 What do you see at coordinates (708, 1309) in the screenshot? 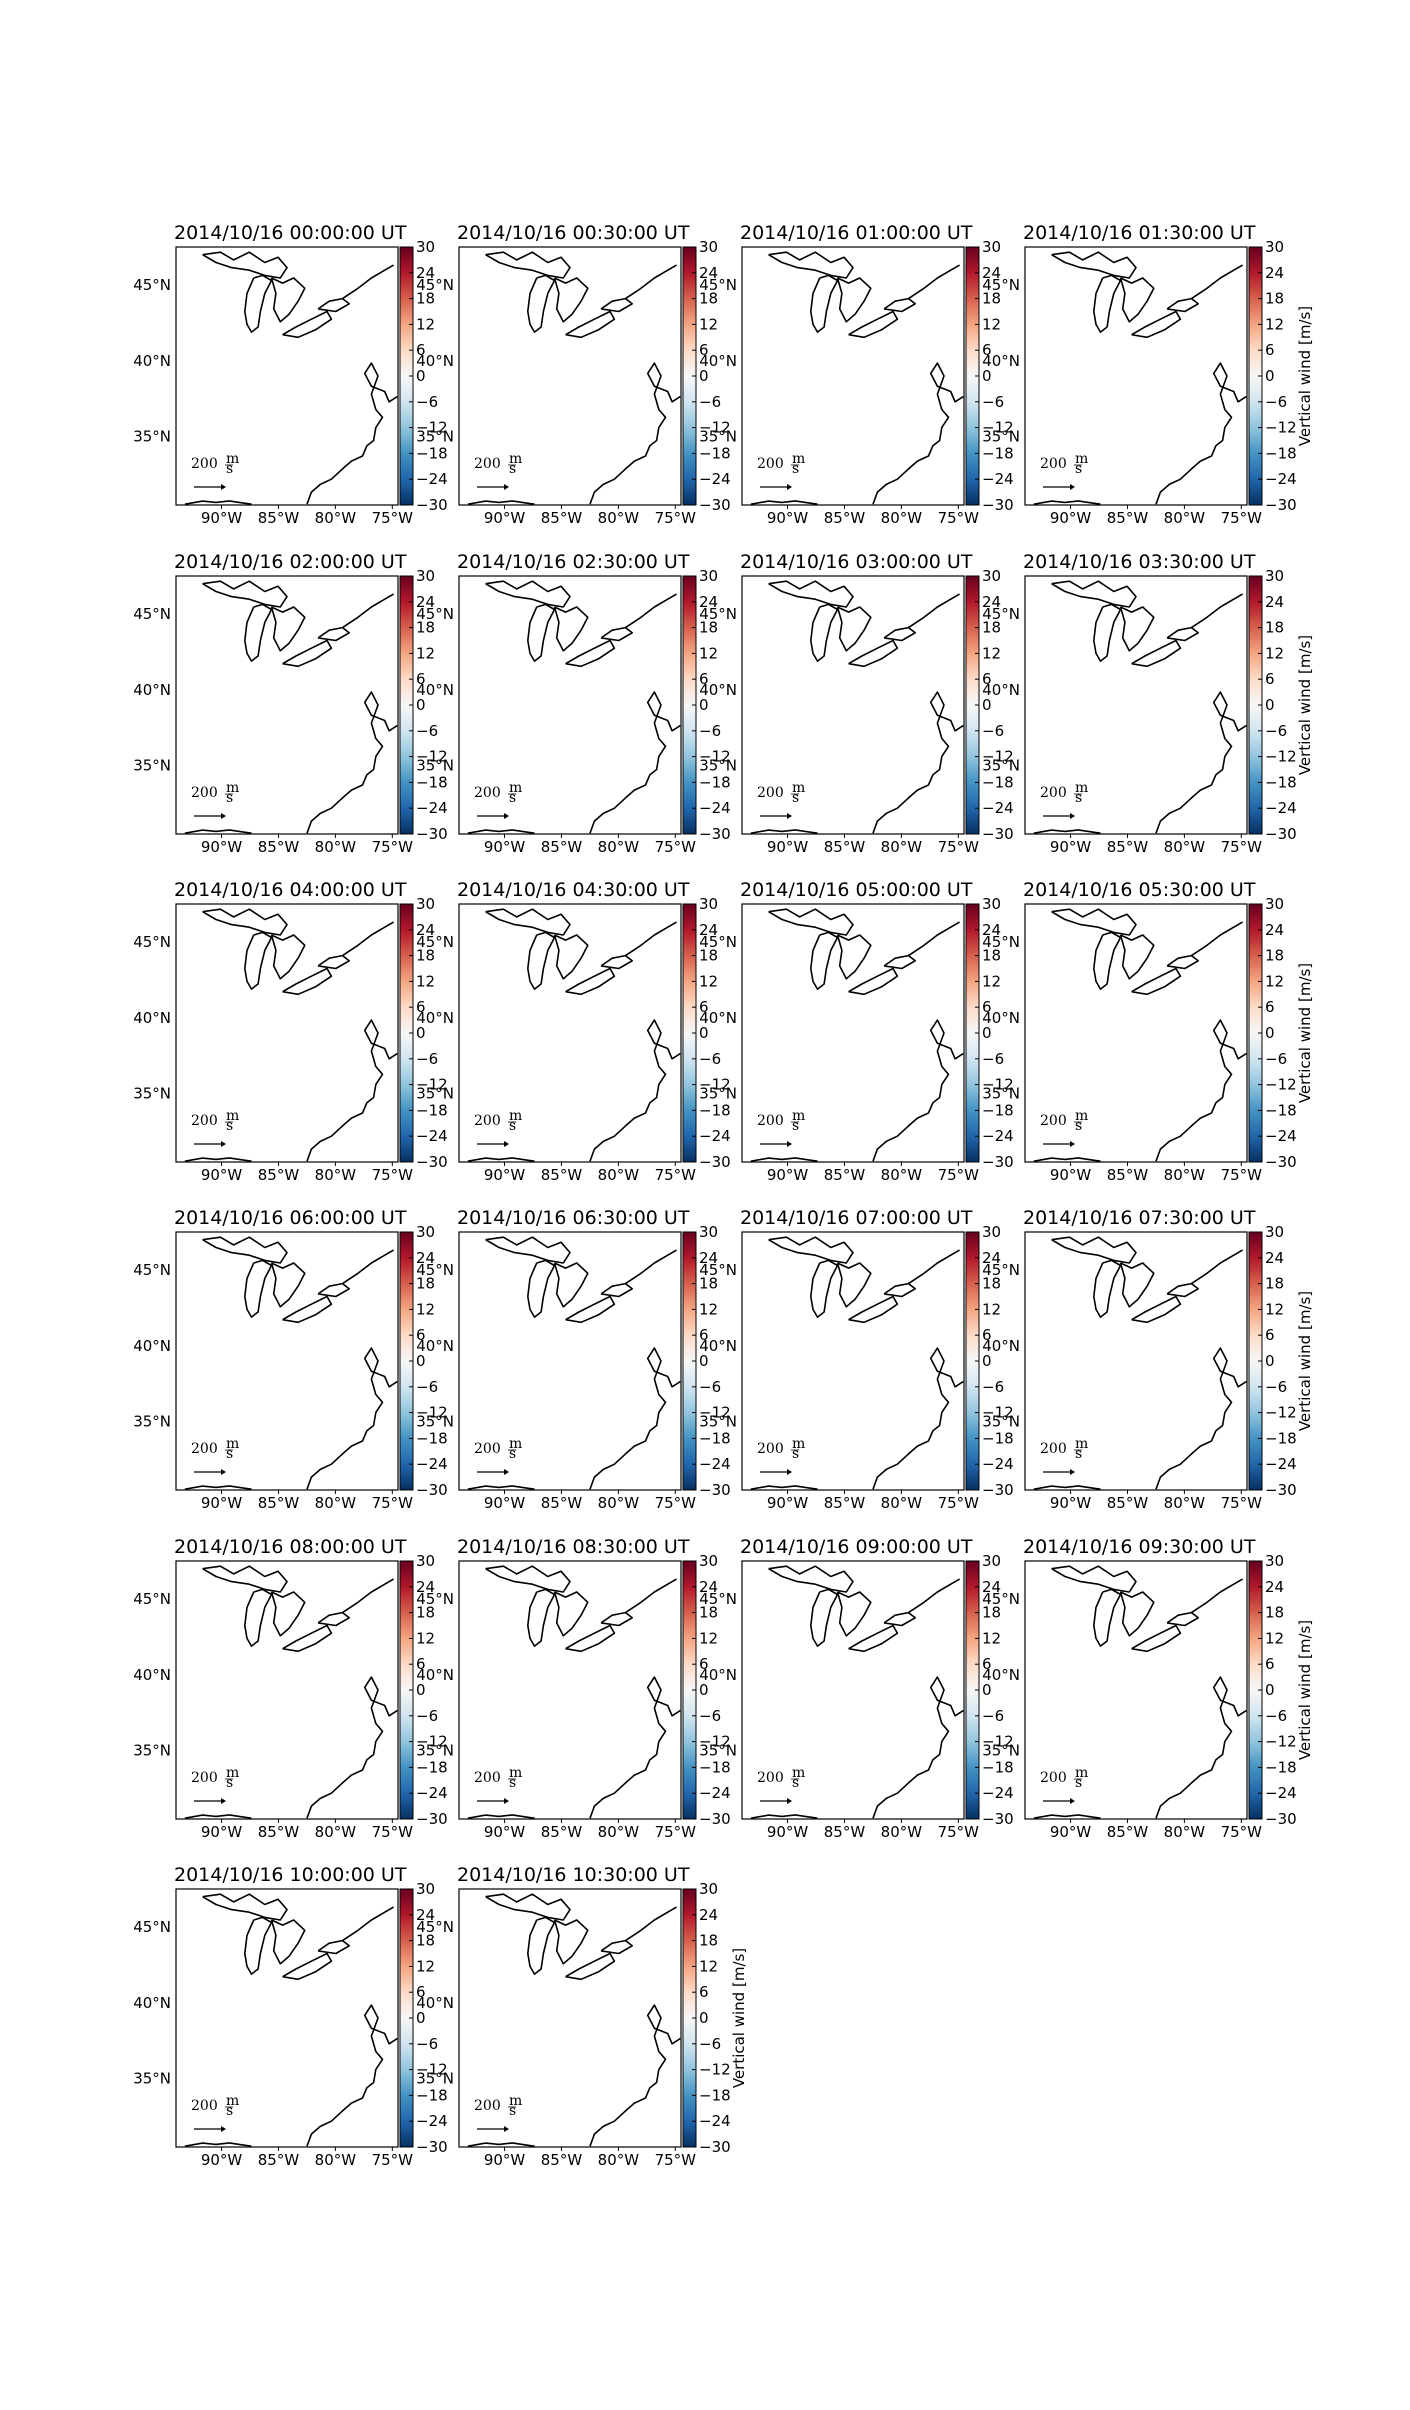
I see `colorbar-tick-label: 12` at bounding box center [708, 1309].